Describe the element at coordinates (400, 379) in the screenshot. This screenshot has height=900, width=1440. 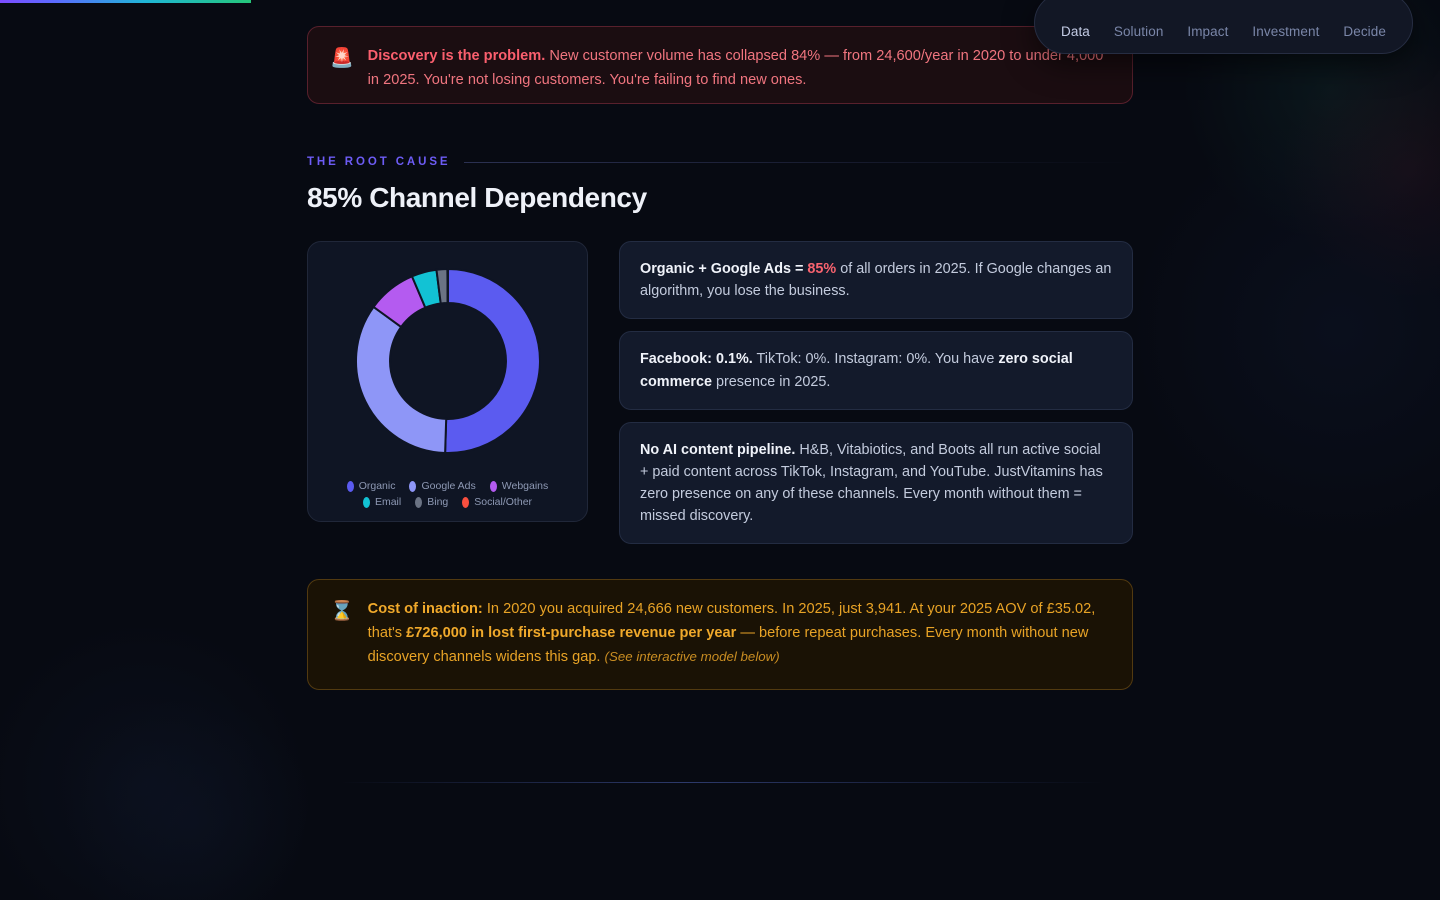
I see `donut-slice-google-ads` at that location.